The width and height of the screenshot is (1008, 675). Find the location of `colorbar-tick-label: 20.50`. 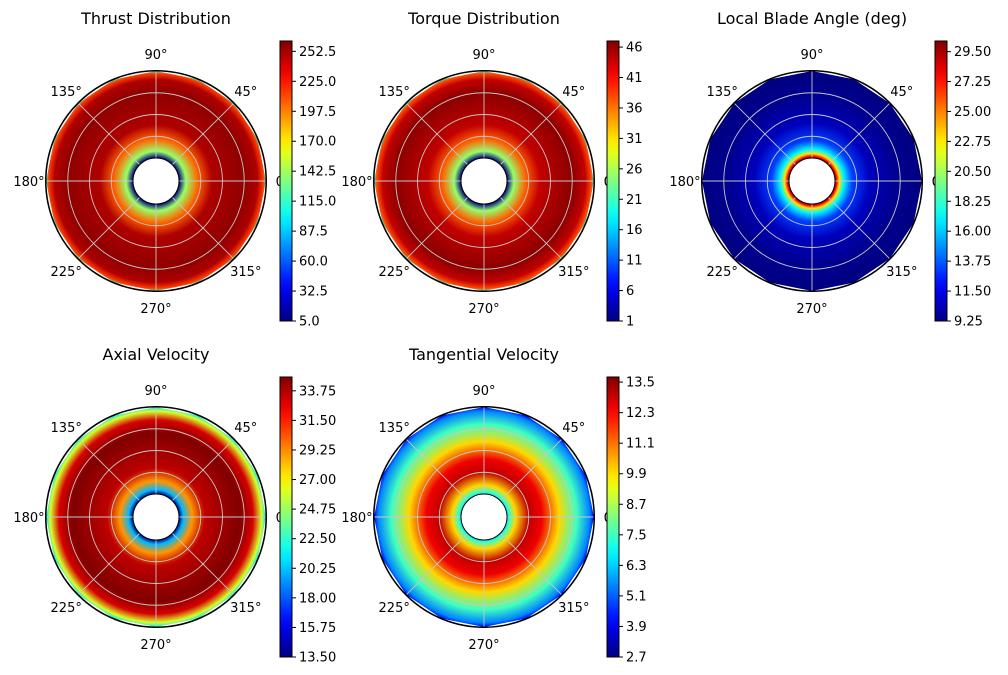

colorbar-tick-label: 20.50 is located at coordinates (972, 172).